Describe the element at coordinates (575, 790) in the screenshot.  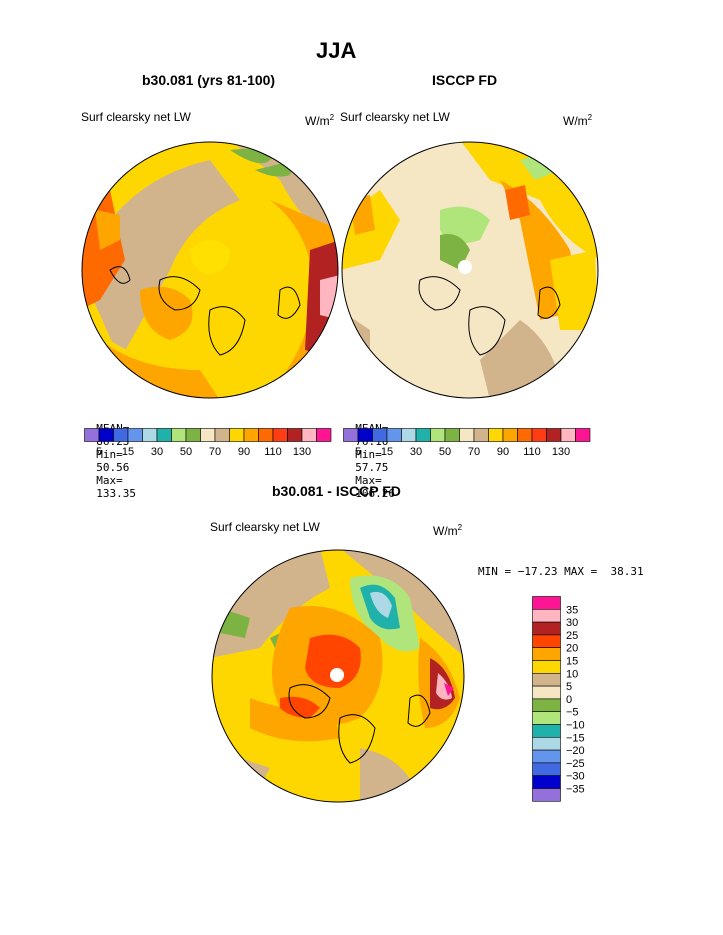
I see `diff-colorbar-tick-label: −35` at that location.